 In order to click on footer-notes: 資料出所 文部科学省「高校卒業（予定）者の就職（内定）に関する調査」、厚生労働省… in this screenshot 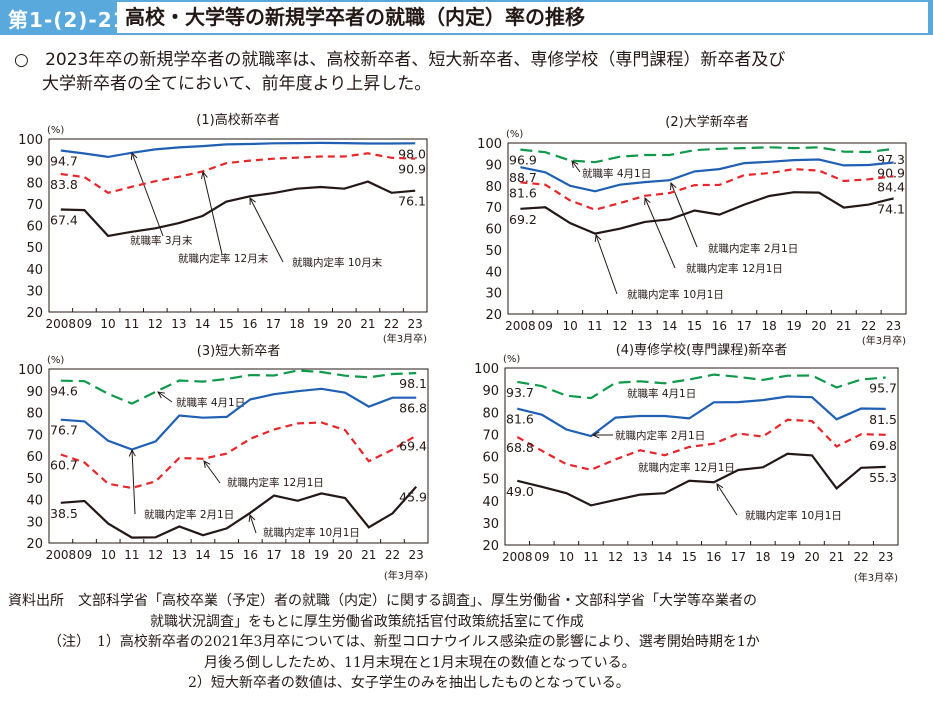, I will do `click(384, 642)`.